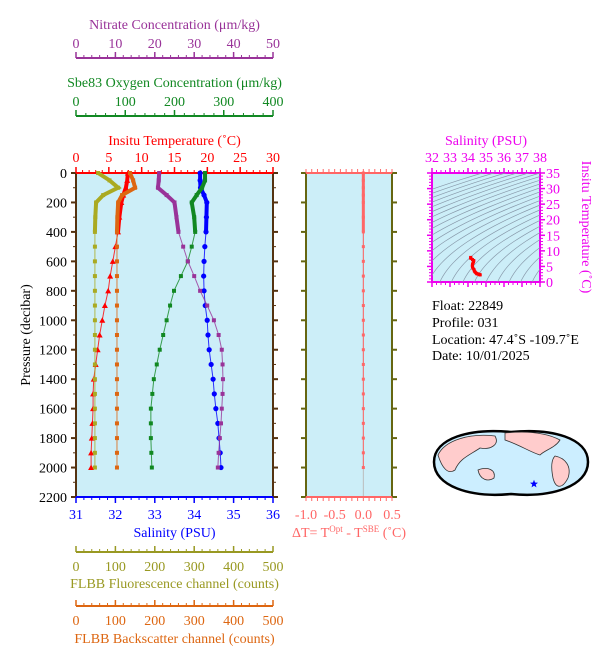 The image size is (609, 663). I want to click on info-date: Date: 10/01/2025, so click(481, 356).